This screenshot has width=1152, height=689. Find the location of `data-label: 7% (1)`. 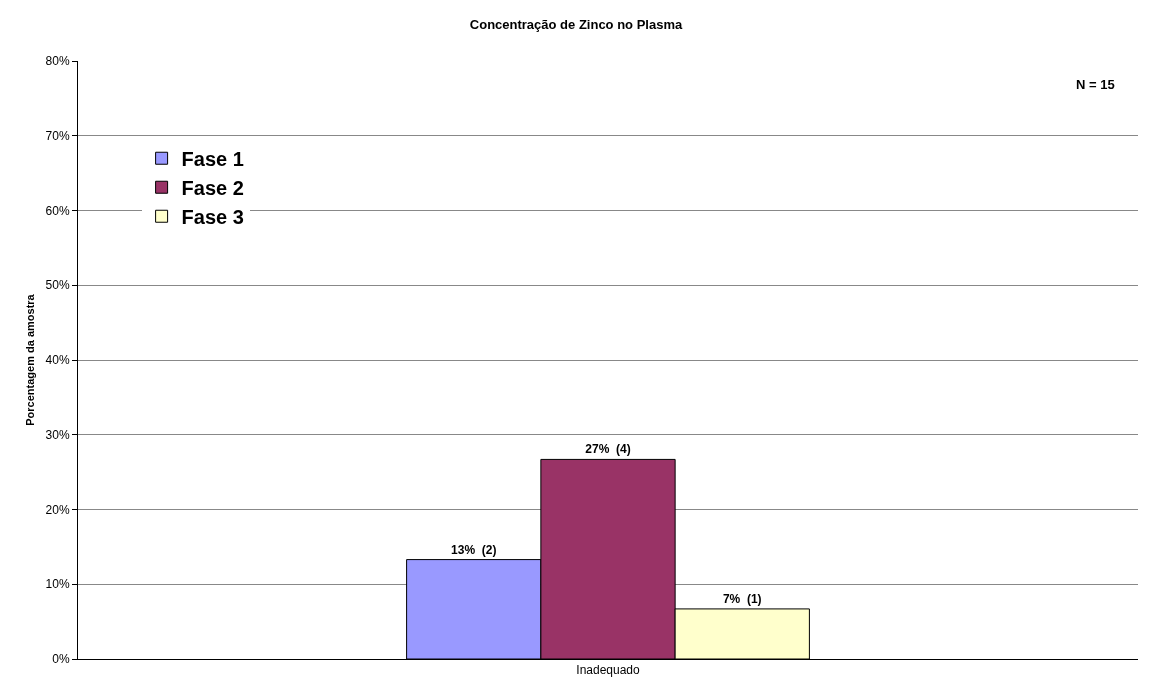

data-label: 7% (1) is located at coordinates (742, 598).